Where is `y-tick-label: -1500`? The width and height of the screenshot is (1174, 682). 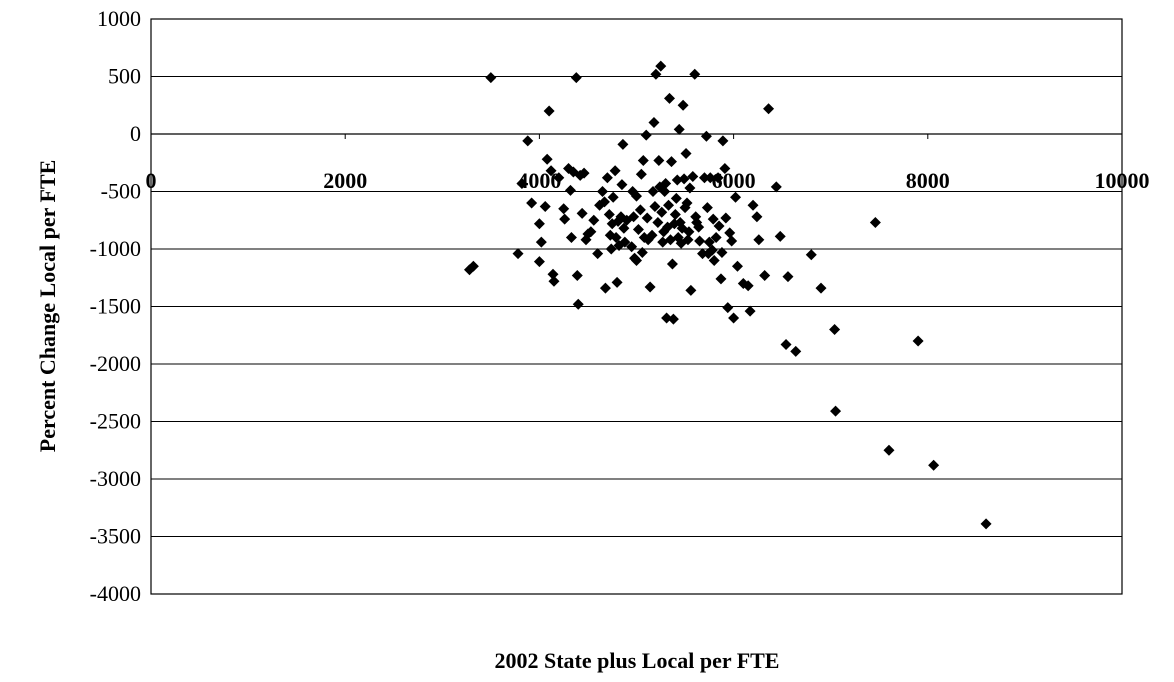 y-tick-label: -1500 is located at coordinates (115, 306).